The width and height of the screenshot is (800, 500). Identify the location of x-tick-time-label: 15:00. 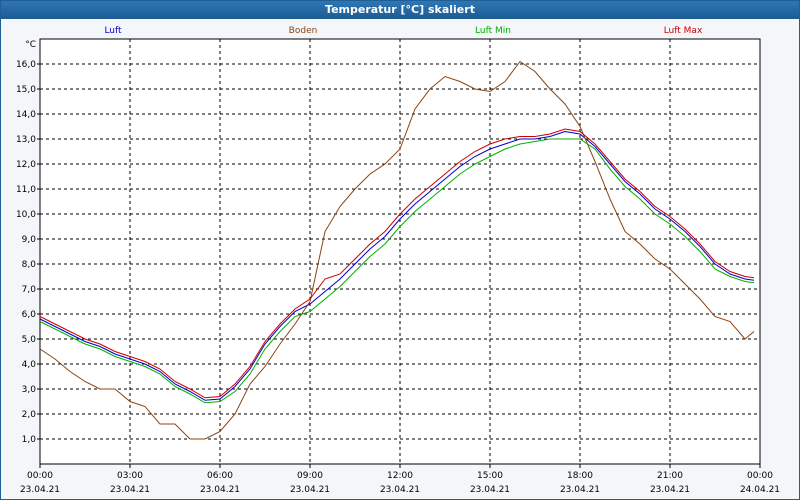
(490, 476).